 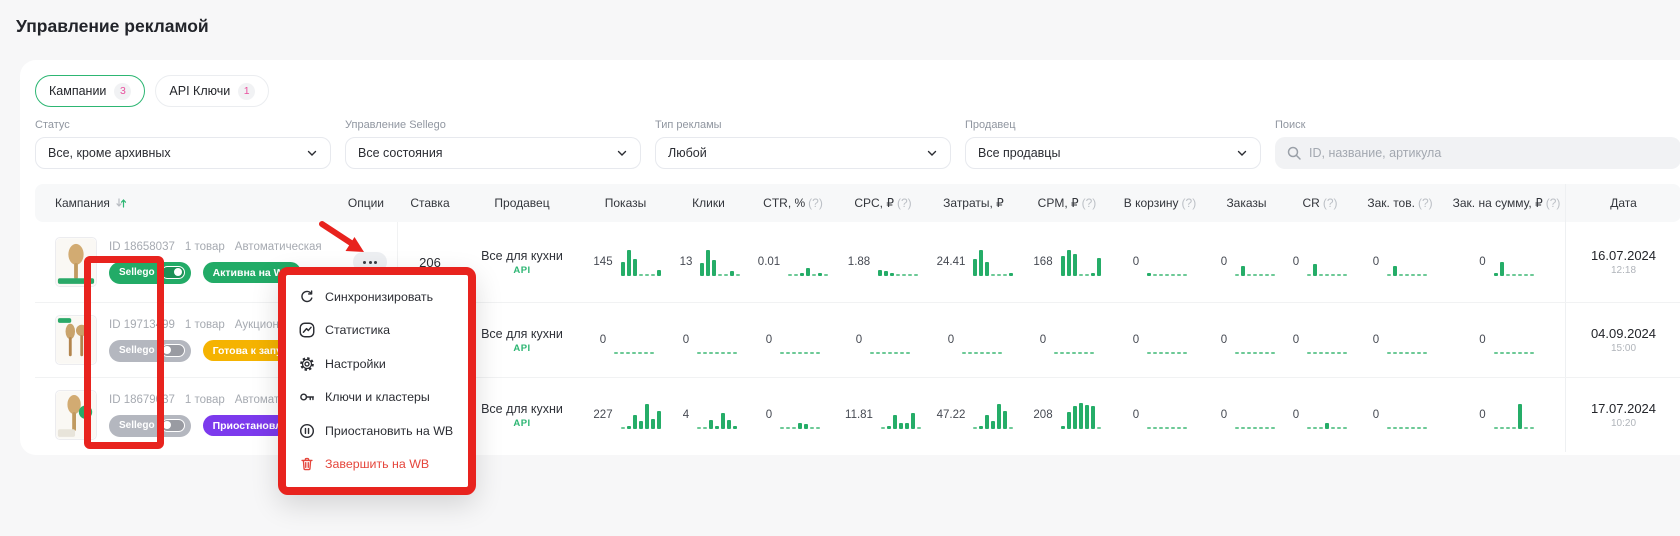 I want to click on menu-item-settings: Настройки, so click(x=383, y=364).